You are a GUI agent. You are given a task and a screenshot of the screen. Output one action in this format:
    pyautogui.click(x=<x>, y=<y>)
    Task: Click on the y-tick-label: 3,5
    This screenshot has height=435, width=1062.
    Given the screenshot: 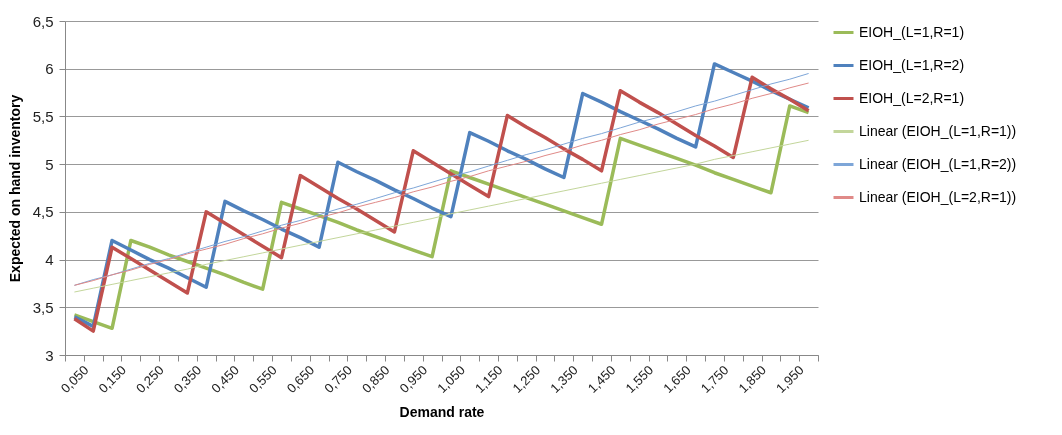 What is the action you would take?
    pyautogui.click(x=43, y=307)
    